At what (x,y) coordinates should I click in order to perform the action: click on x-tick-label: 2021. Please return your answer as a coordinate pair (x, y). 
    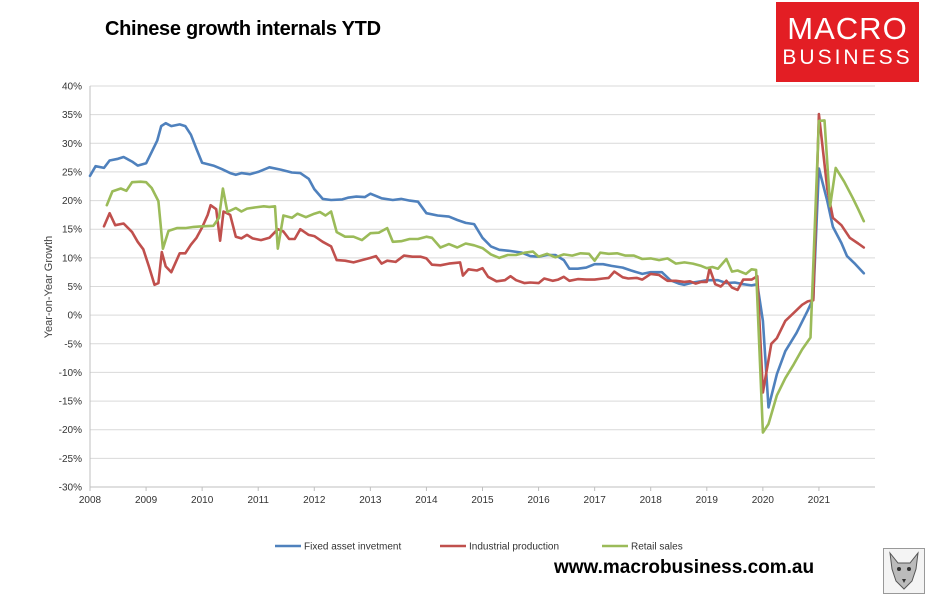
    Looking at the image, I should click on (819, 500).